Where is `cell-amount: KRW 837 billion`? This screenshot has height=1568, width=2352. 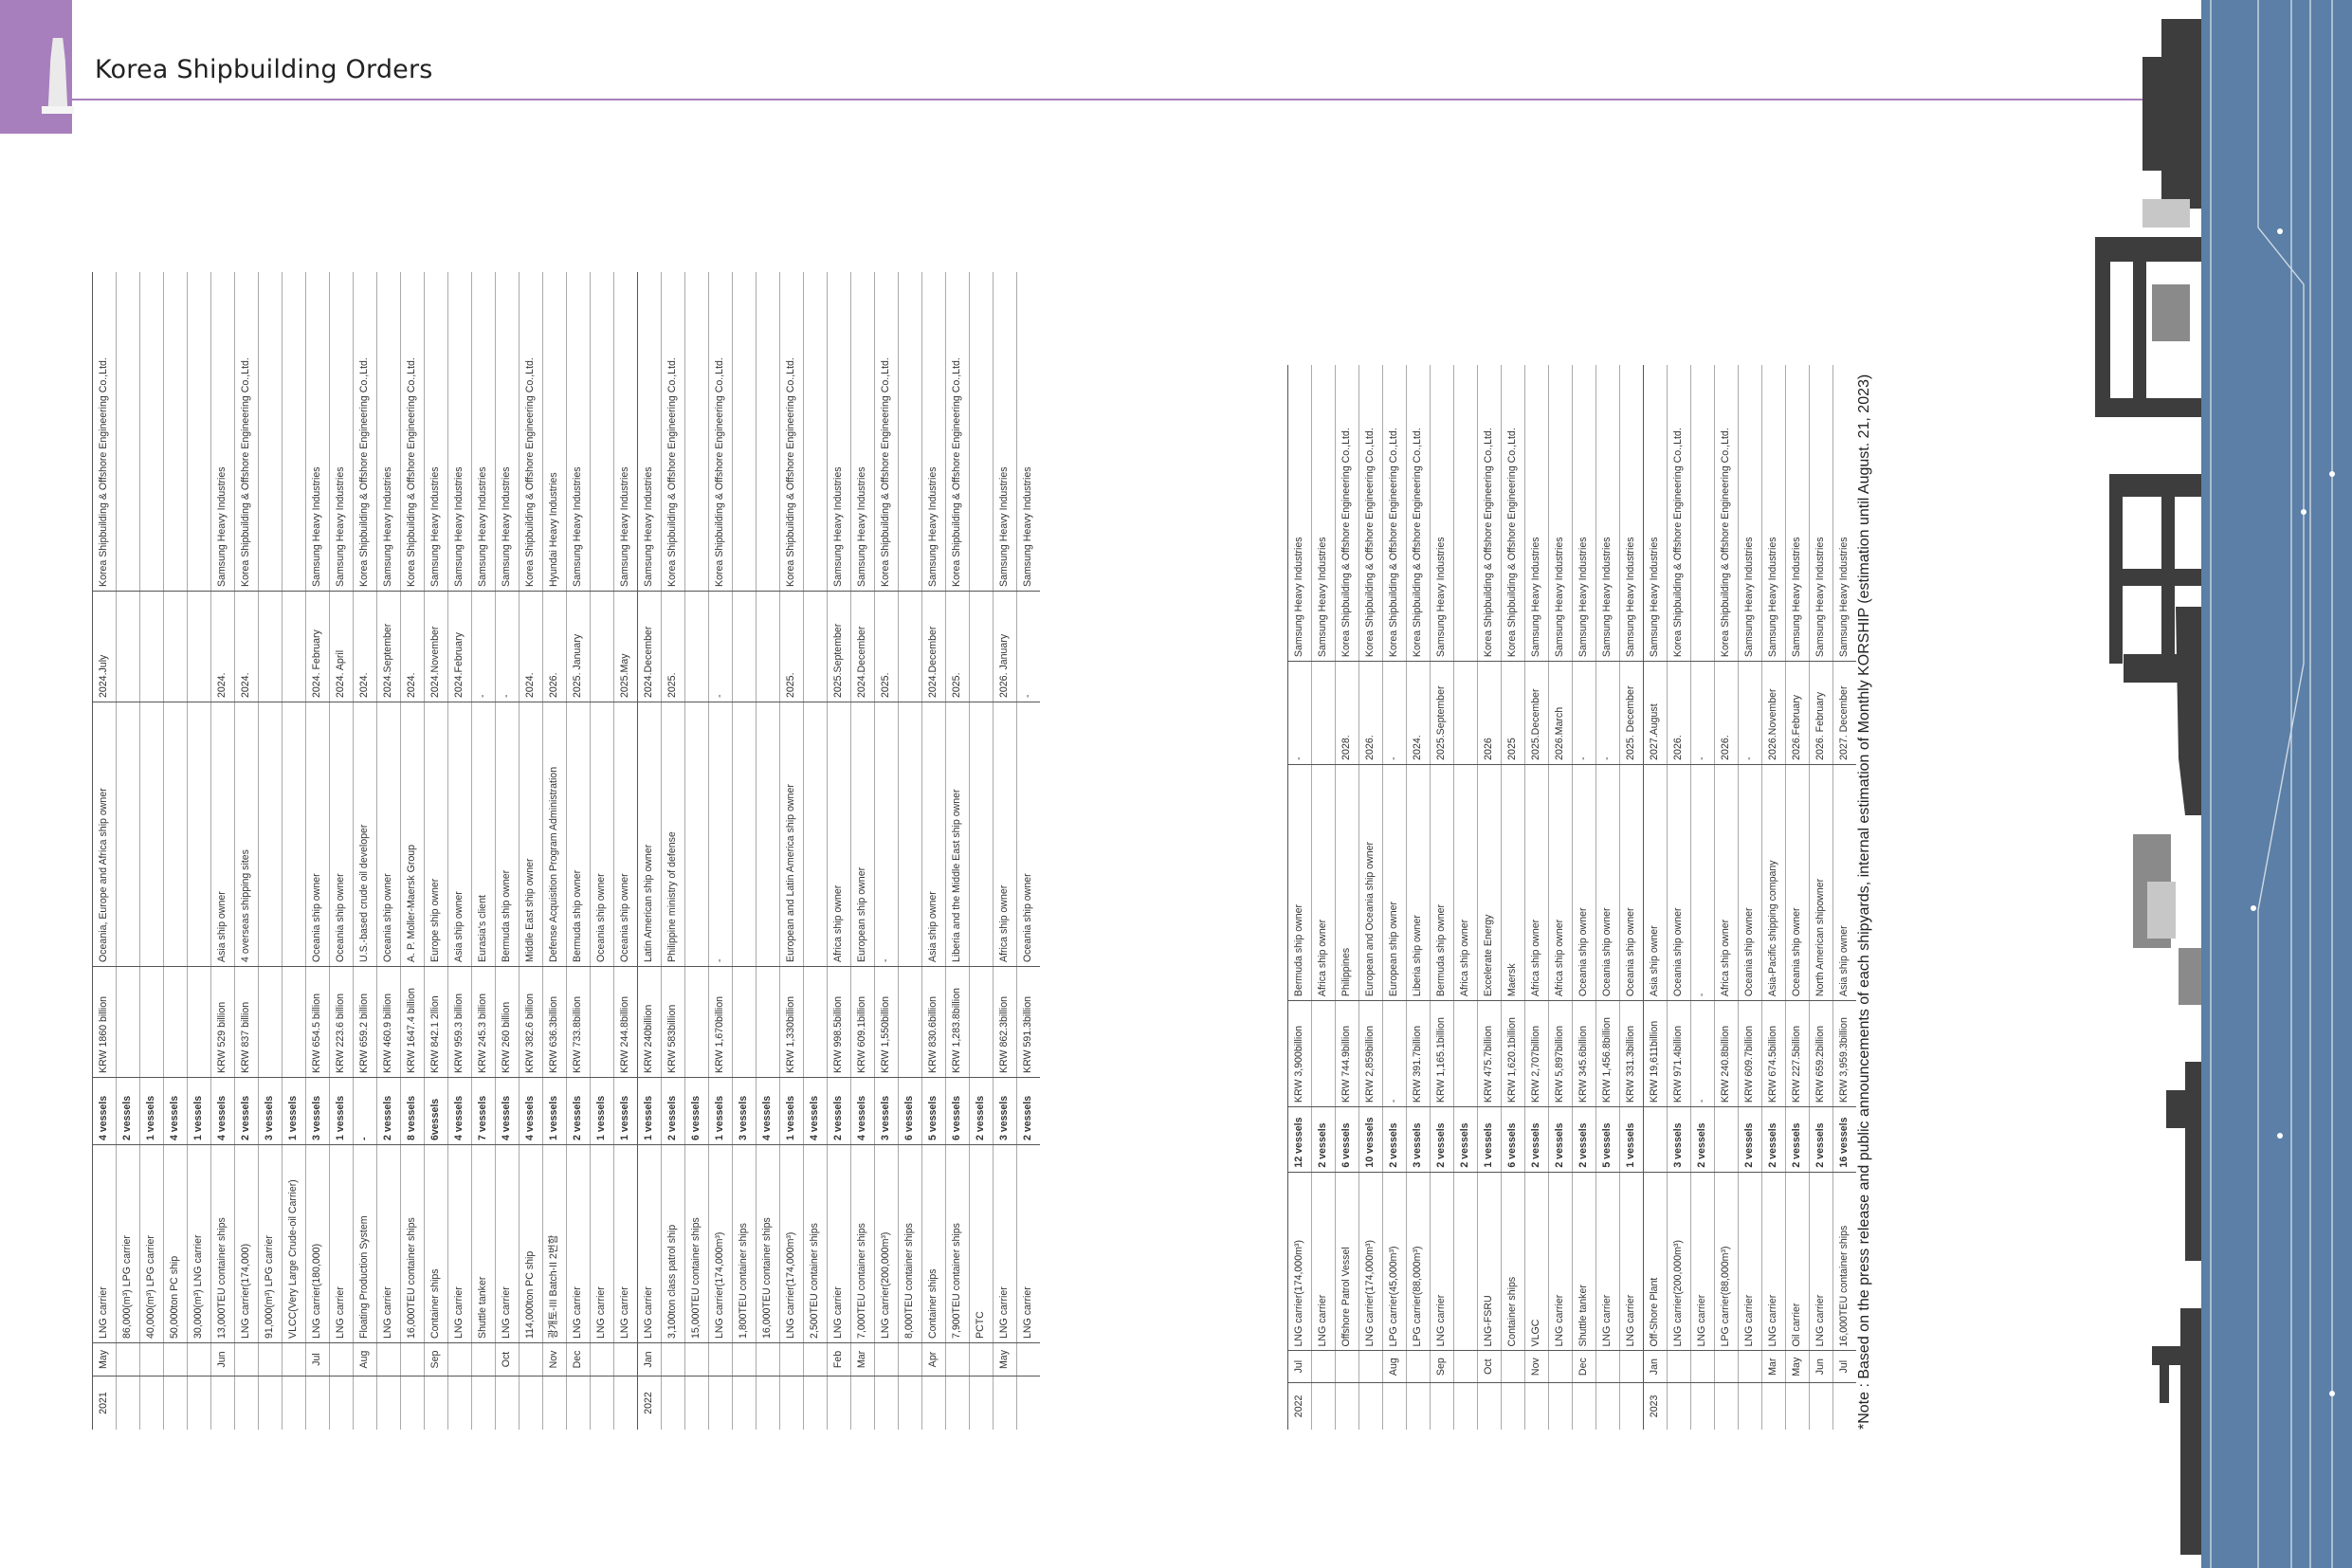
cell-amount: KRW 837 billion is located at coordinates (246, 1022).